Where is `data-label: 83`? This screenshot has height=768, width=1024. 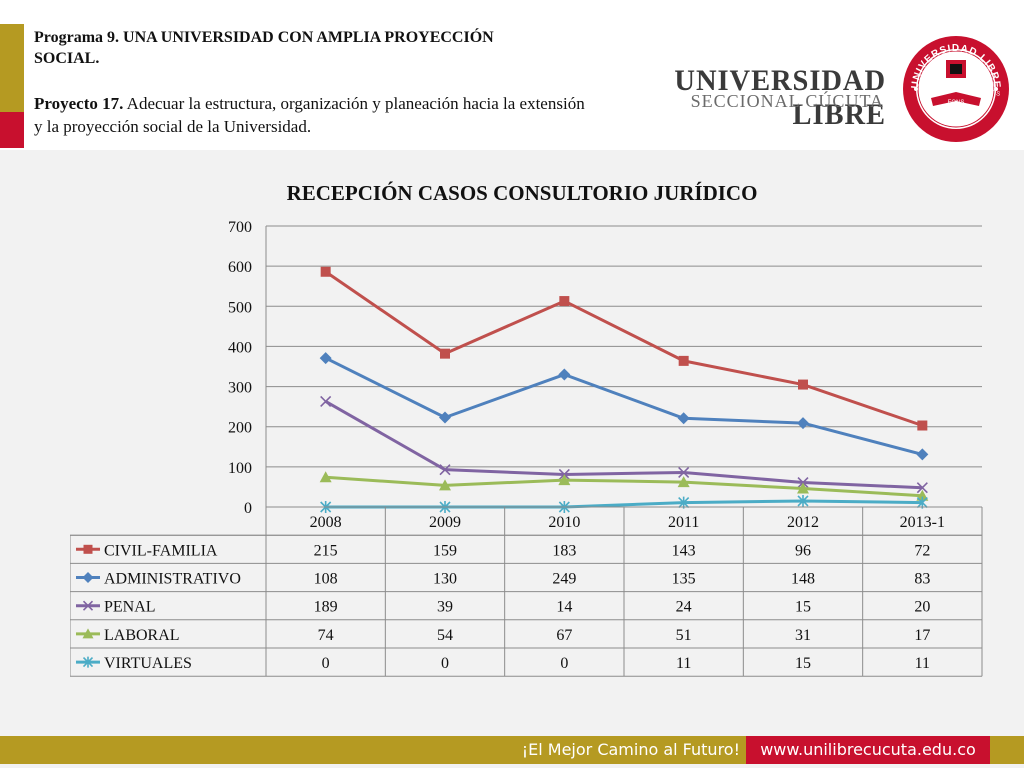 data-label: 83 is located at coordinates (922, 579).